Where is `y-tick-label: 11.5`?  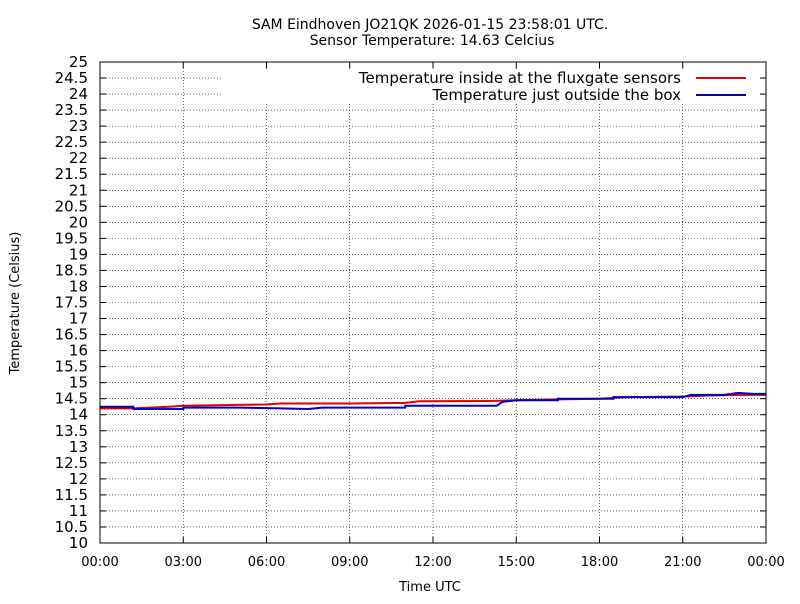
y-tick-label: 11.5 is located at coordinates (71, 495).